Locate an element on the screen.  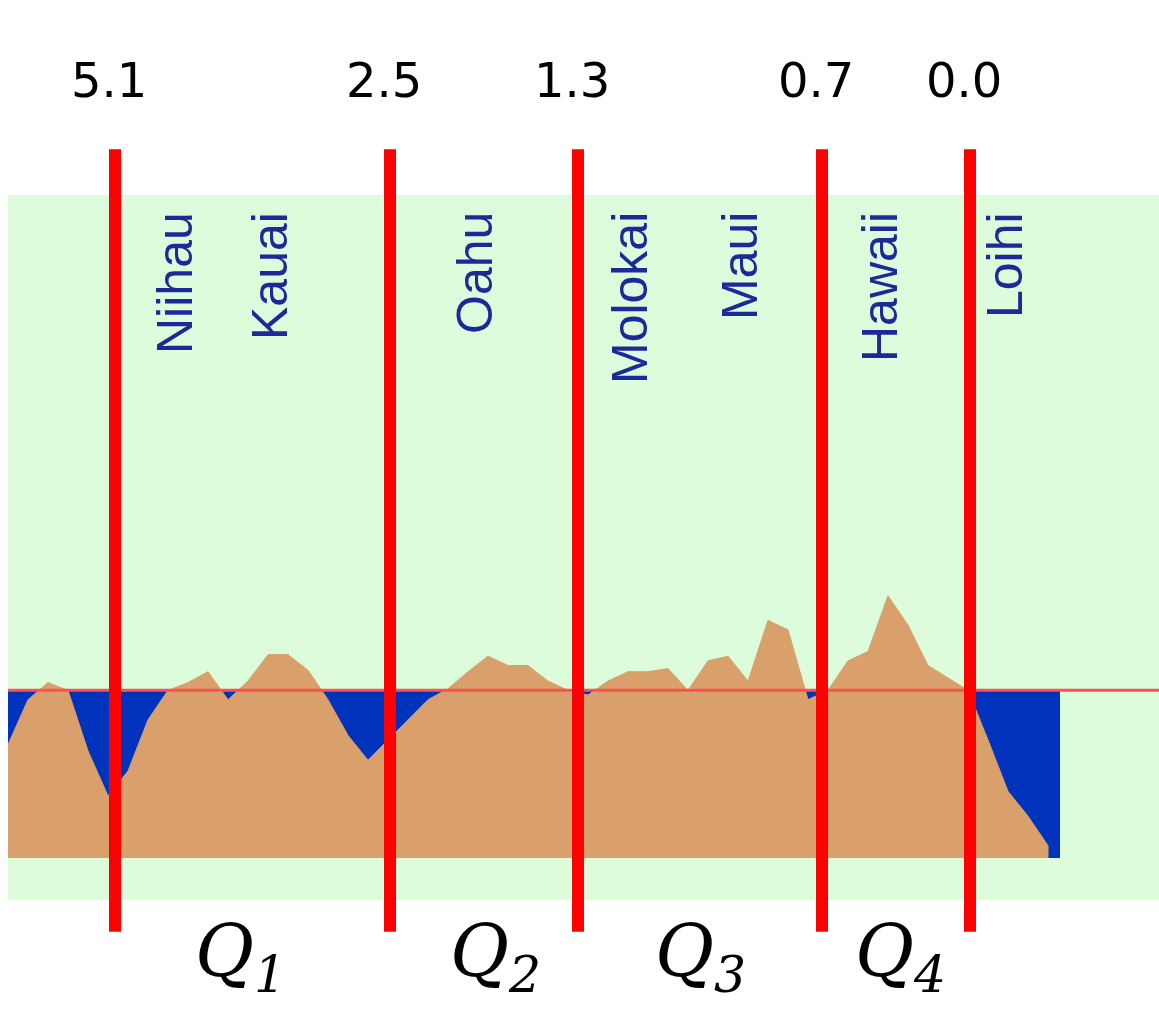
text: Hawaii is located at coordinates (880, 286).